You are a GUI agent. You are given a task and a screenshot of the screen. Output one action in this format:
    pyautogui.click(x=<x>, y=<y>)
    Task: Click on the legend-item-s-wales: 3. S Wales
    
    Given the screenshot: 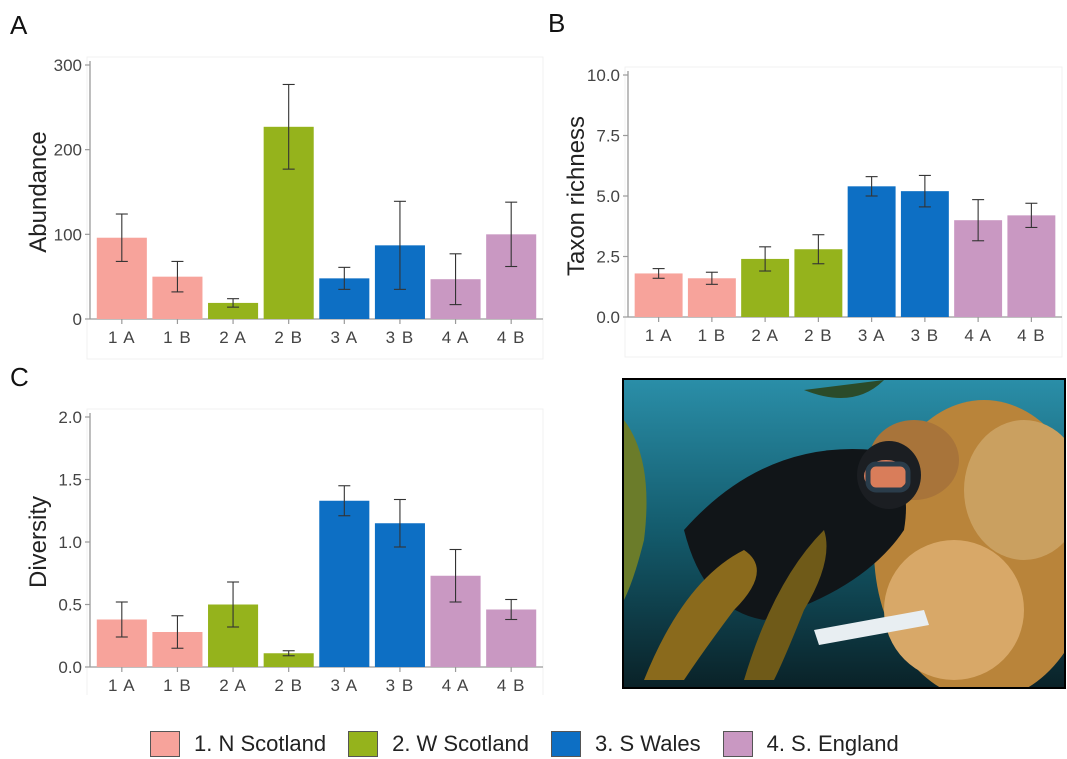 What is the action you would take?
    pyautogui.click(x=626, y=744)
    